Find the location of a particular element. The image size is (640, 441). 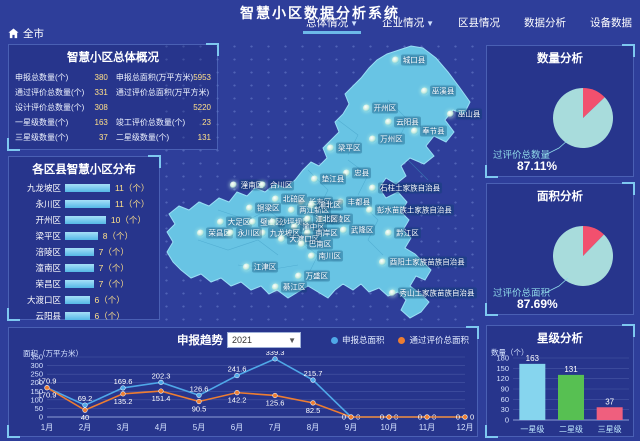

chart-text: 200 is located at coordinates (36, 382).